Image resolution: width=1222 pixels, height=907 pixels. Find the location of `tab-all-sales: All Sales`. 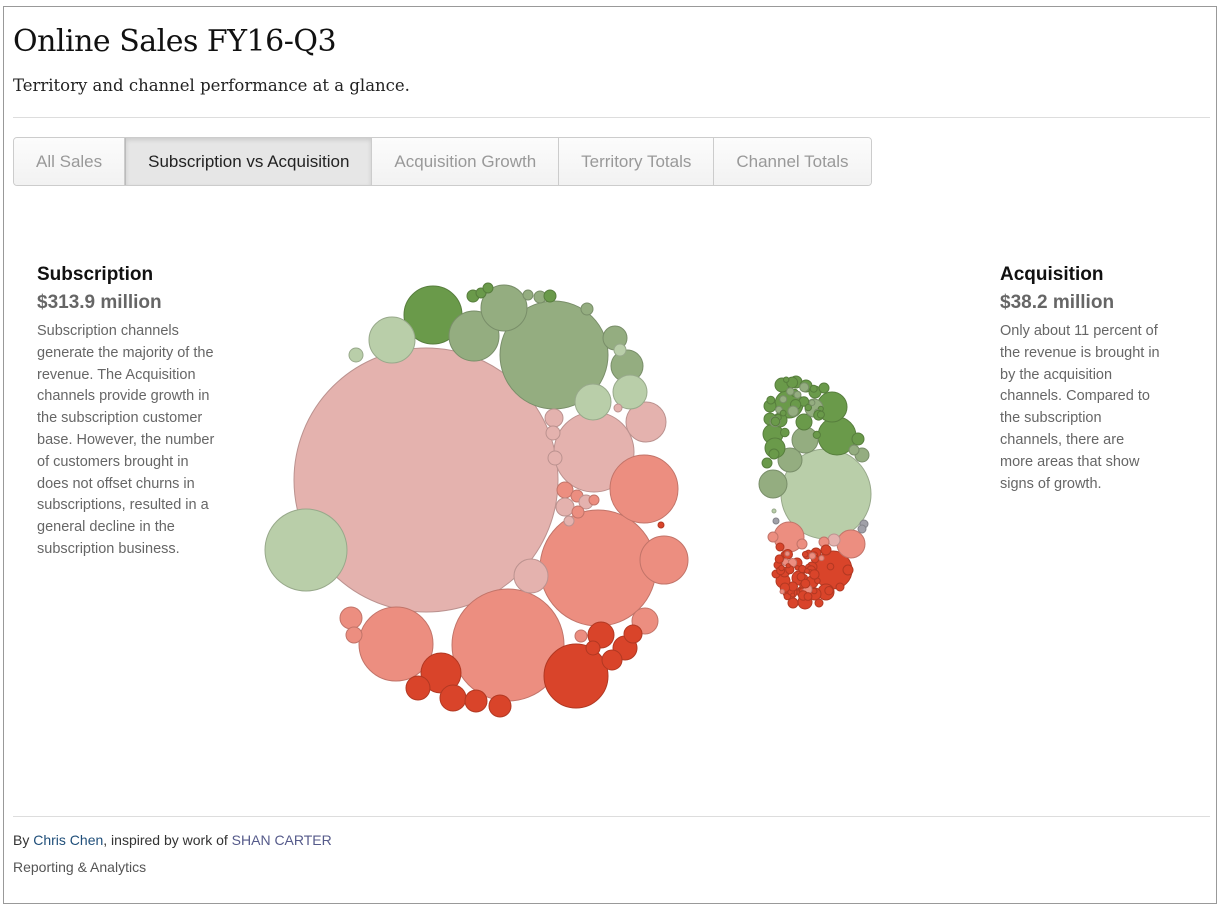

tab-all-sales: All Sales is located at coordinates (70, 161).